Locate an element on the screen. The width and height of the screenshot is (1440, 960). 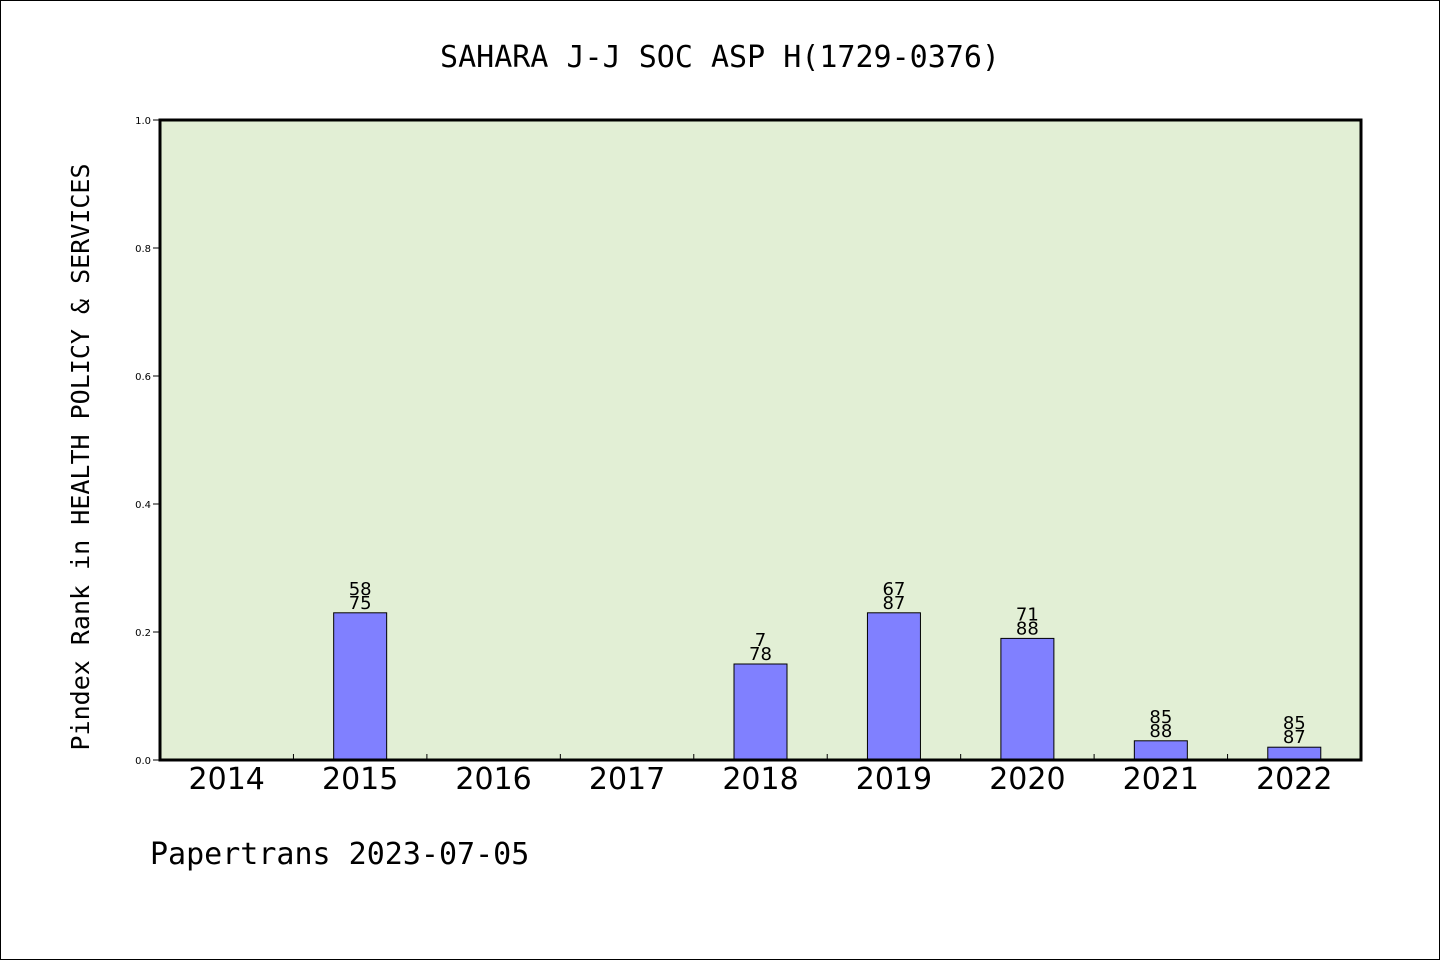
bar-label-top: 7 is located at coordinates (760, 640).